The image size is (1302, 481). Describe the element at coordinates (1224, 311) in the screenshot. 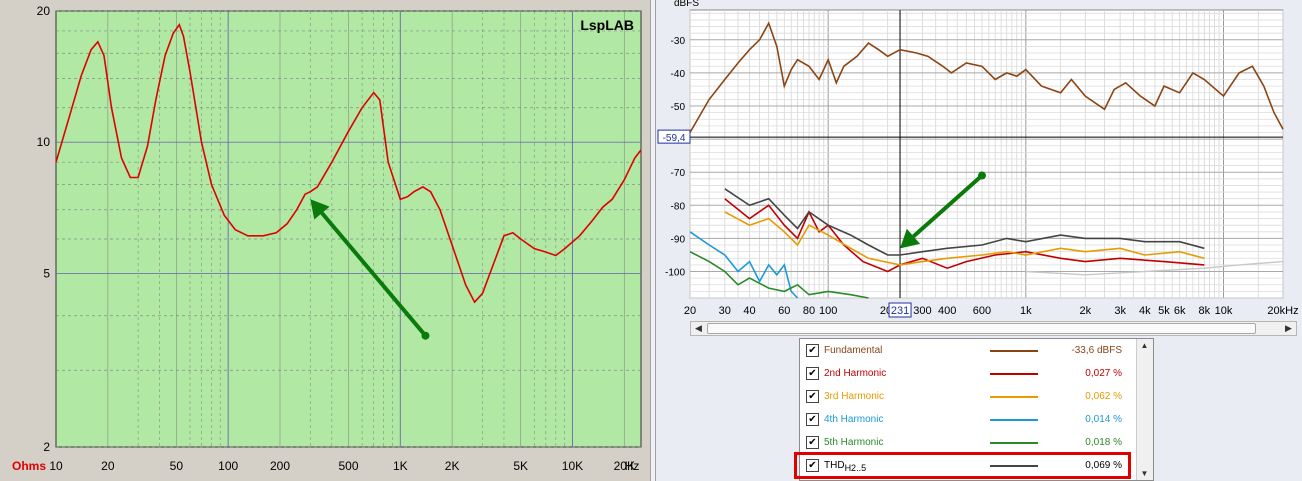

I see `x-tick-label: 10k` at that location.